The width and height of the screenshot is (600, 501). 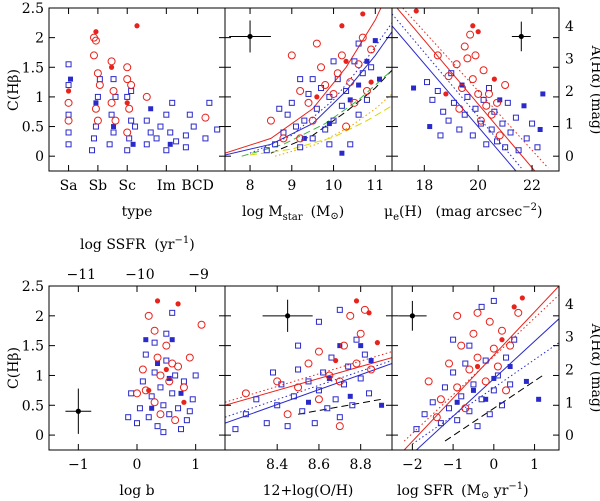 What do you see at coordinates (81, 275) in the screenshot?
I see `top-tick-label: −11` at bounding box center [81, 275].